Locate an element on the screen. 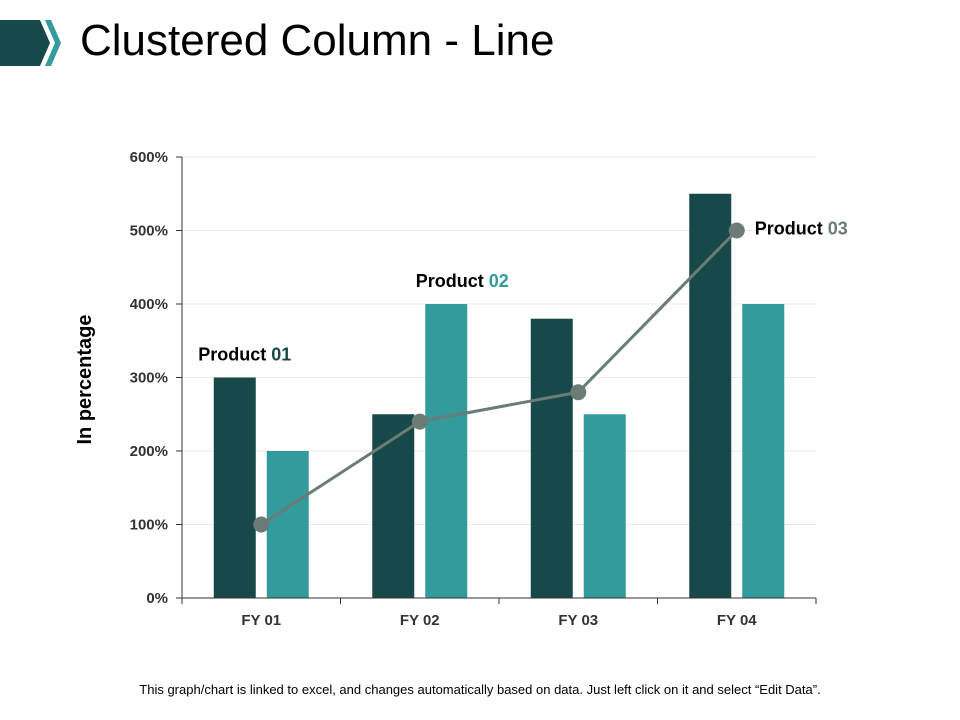  y-tick-label: 200% is located at coordinates (149, 451).